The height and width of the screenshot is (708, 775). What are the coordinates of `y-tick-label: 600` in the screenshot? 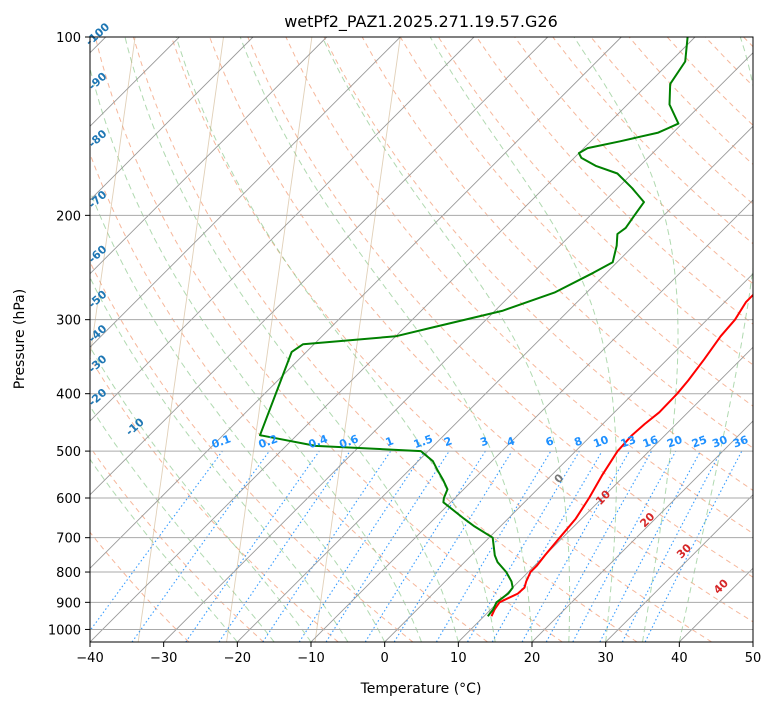 It's located at (68, 499).